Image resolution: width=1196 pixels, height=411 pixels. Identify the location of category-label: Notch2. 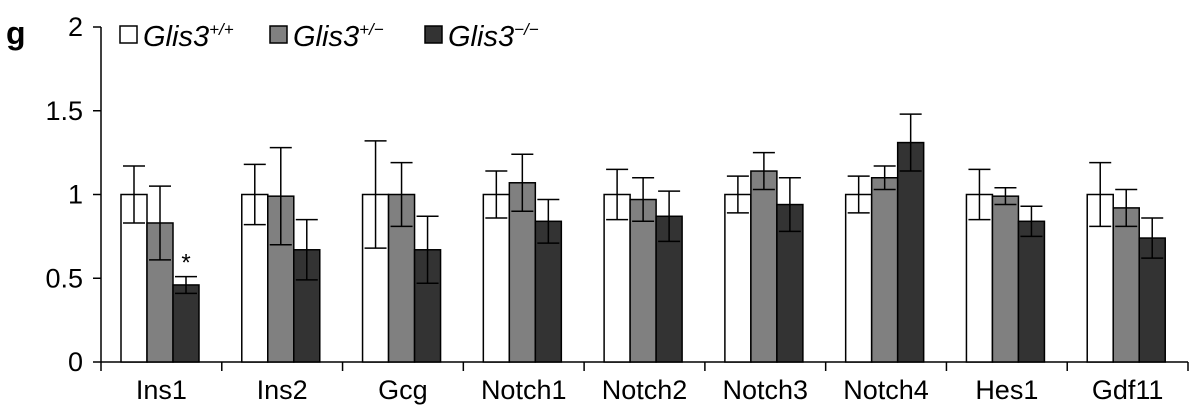
(645, 390).